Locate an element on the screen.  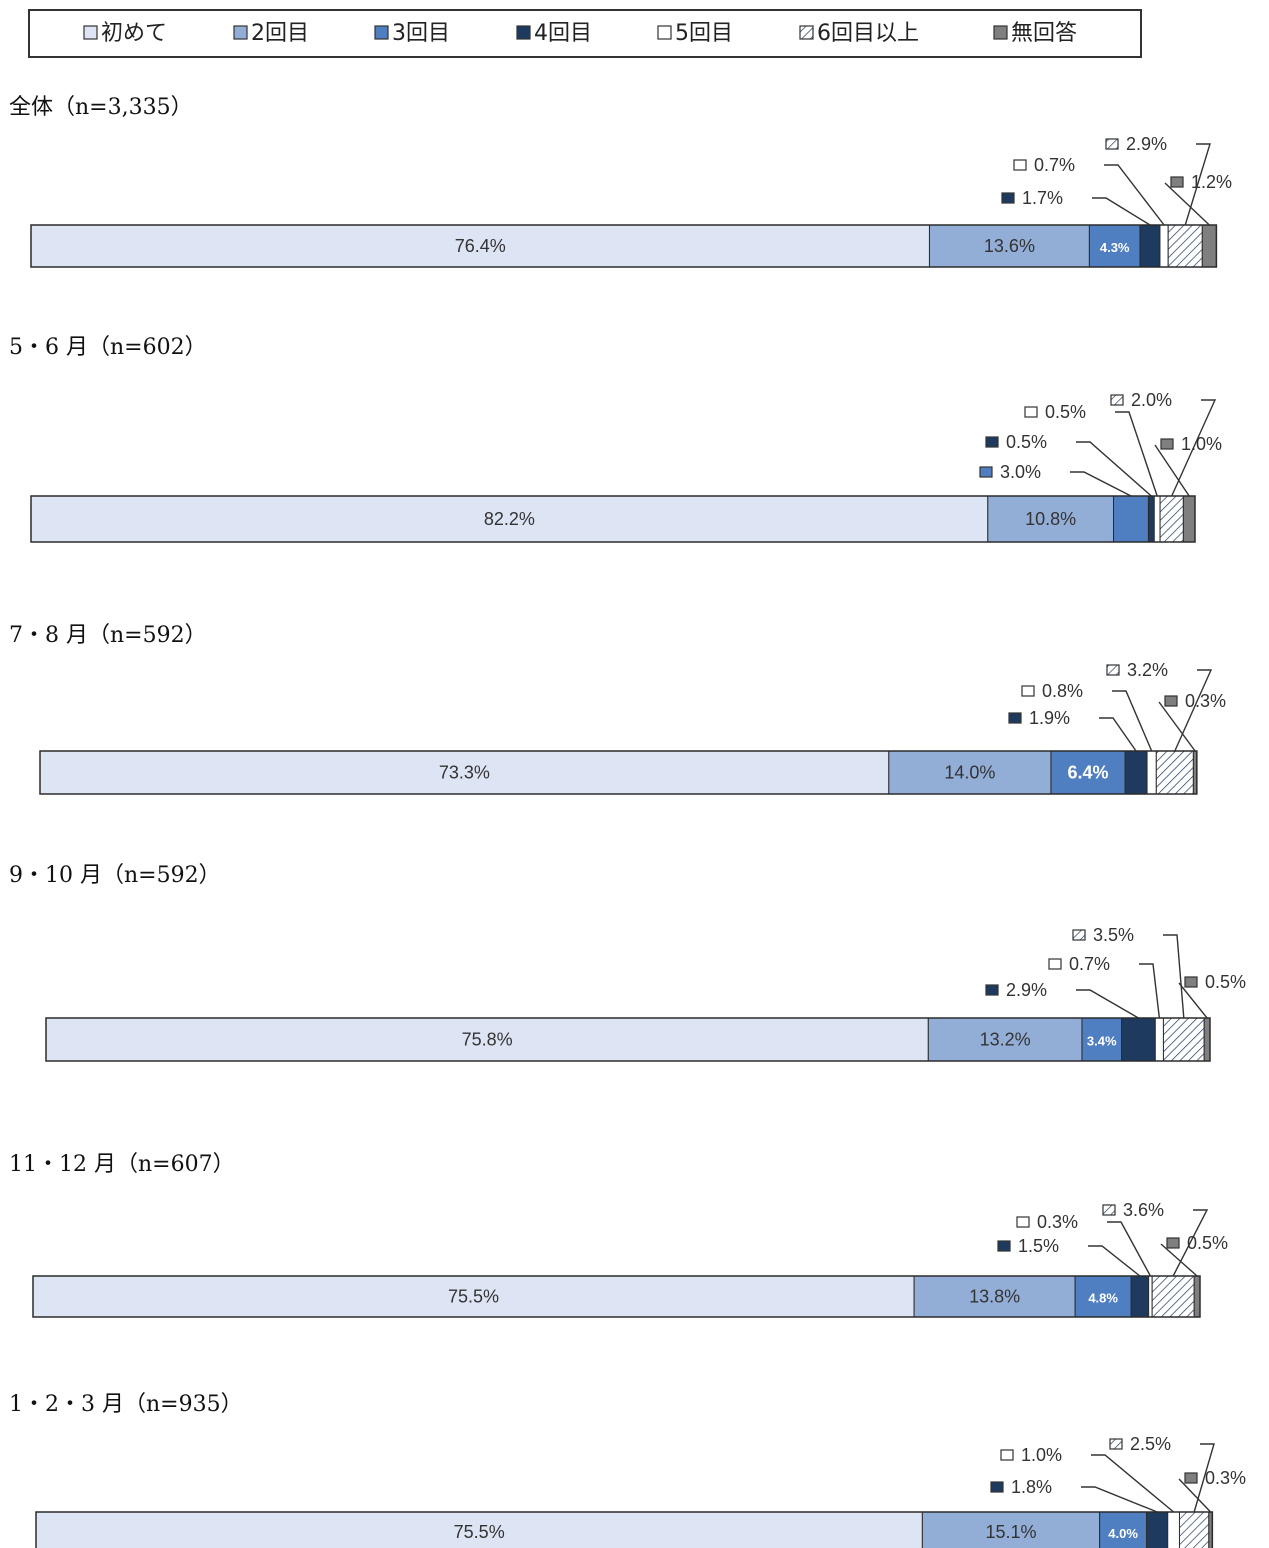
group-title: 1・2・3 月（n=935） is located at coordinates (126, 1404).